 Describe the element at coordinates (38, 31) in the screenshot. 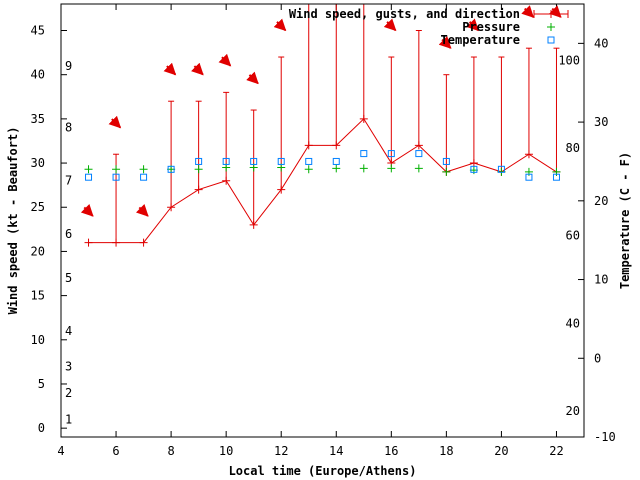

I see `y-tick-label: 45` at that location.